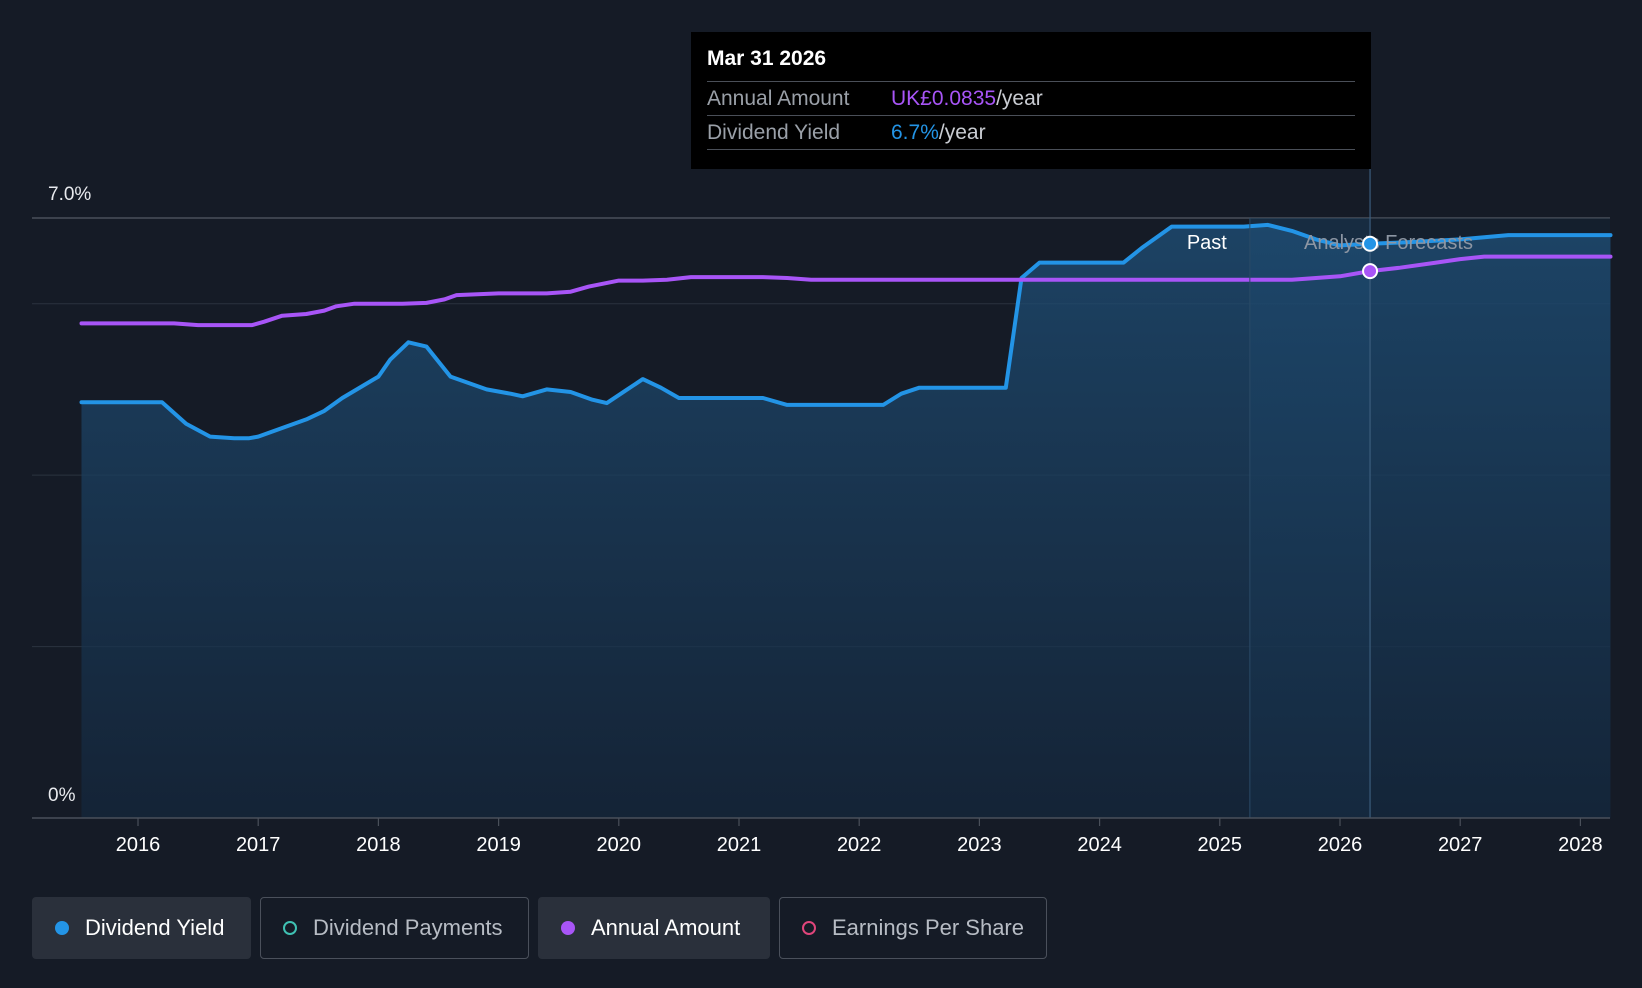  Describe the element at coordinates (1031, 64) in the screenshot. I see `tooltip-date: Mar 31 2026` at that location.